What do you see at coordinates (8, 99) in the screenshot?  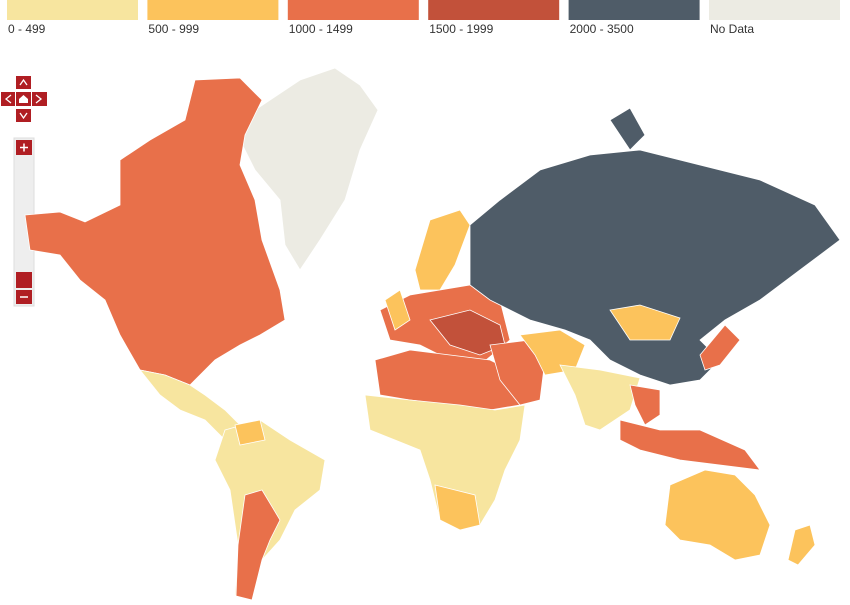 I see `pan-left` at bounding box center [8, 99].